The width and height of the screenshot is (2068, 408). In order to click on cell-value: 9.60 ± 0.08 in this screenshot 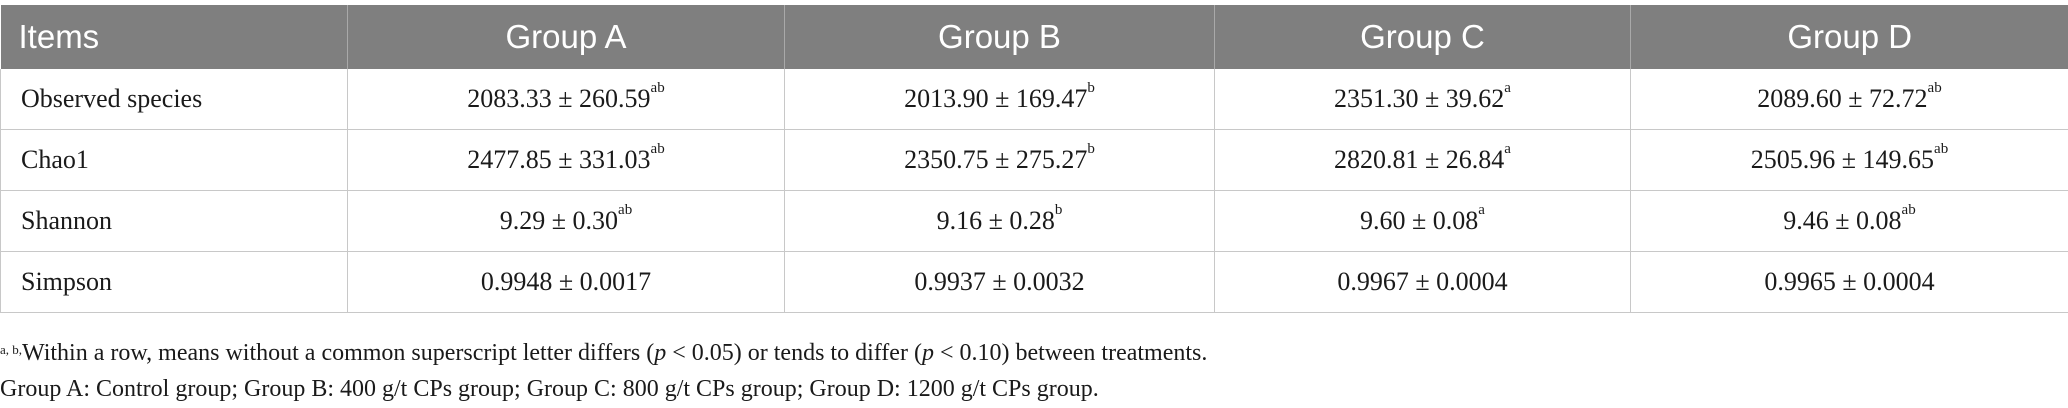, I will do `click(1419, 220)`.